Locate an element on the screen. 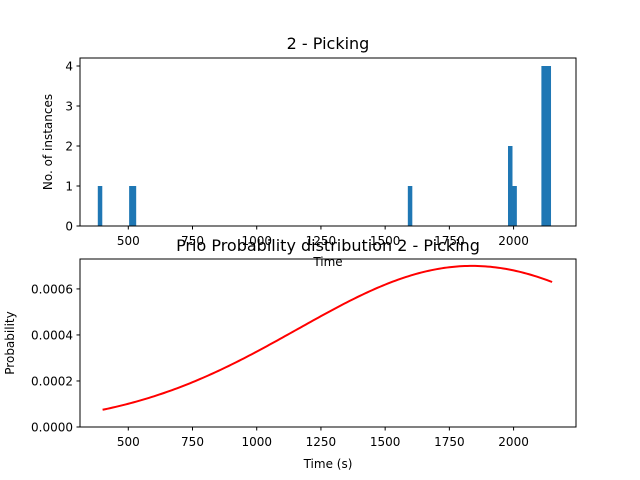 The image size is (640, 480). probability-y-tick-label: 0.0006 is located at coordinates (52, 289).